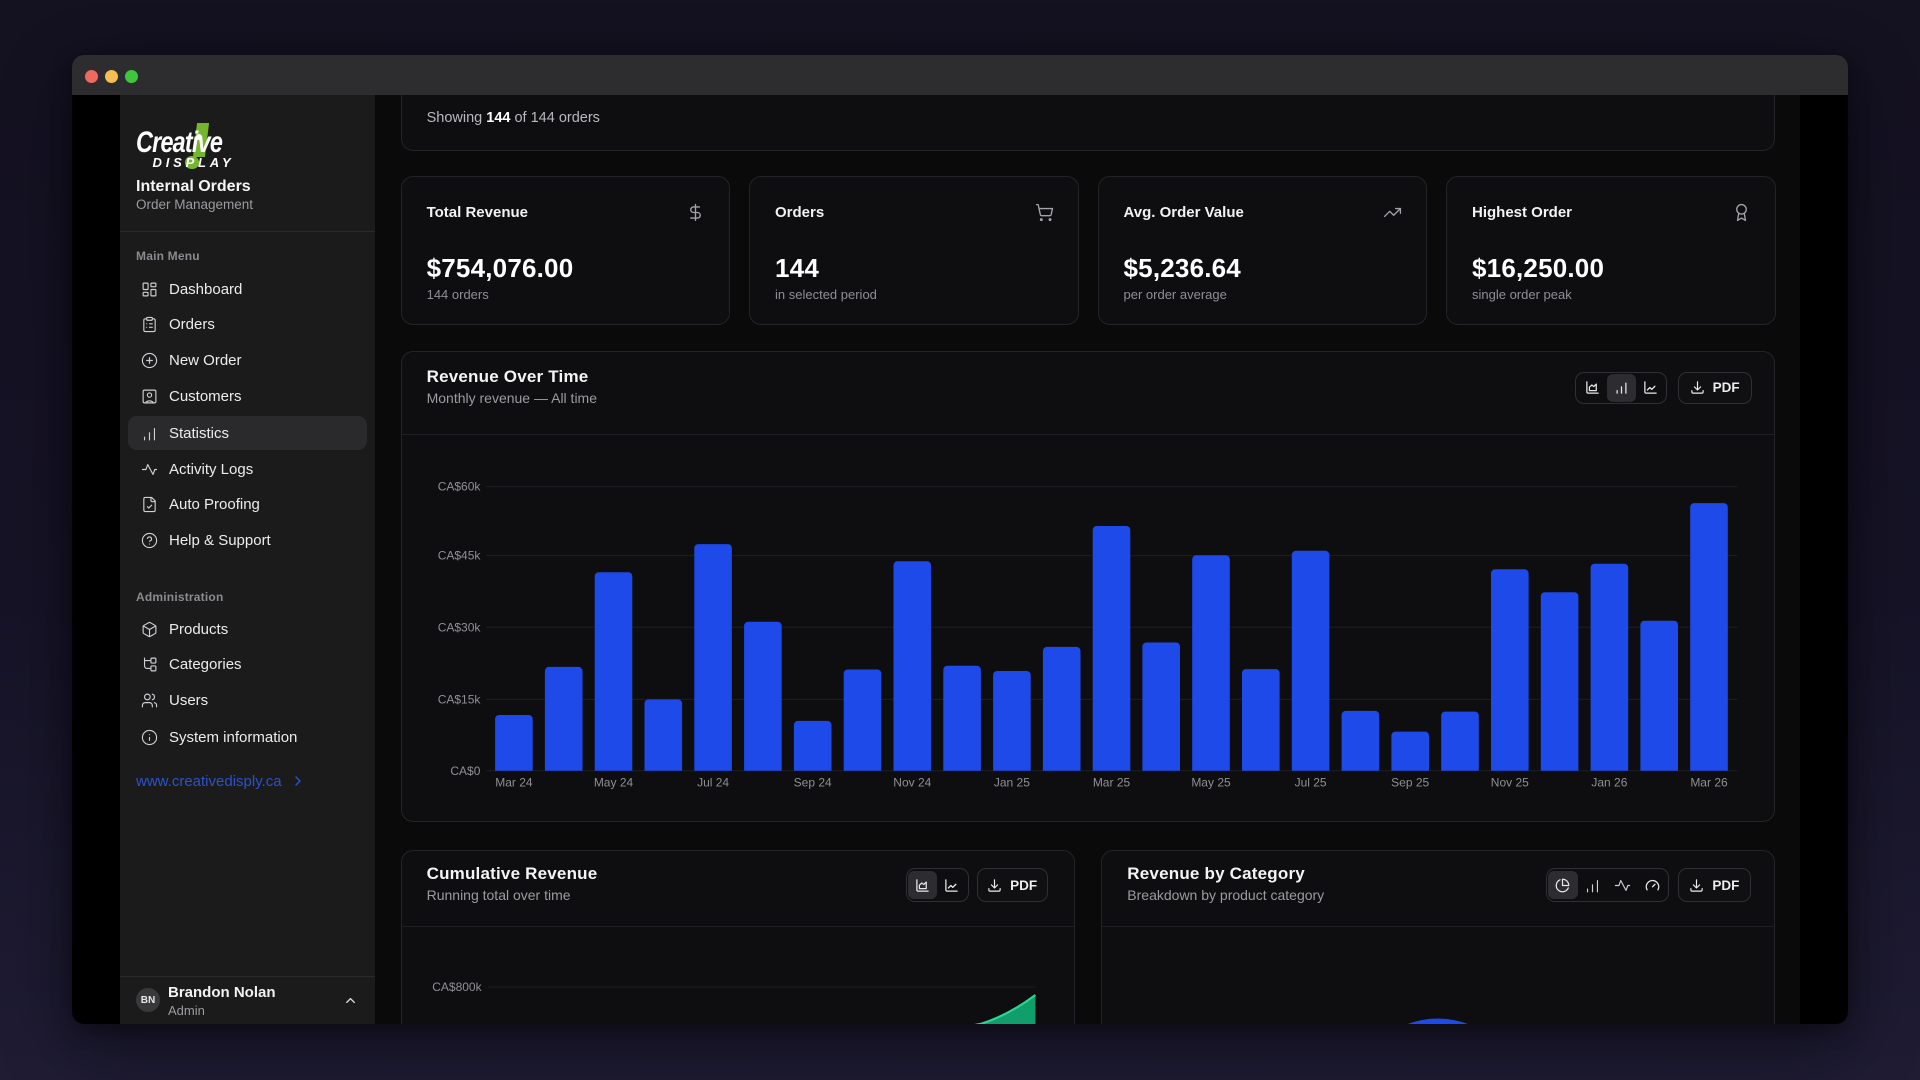  Describe the element at coordinates (459, 486) in the screenshot. I see `svg-text: CA$60k` at that location.